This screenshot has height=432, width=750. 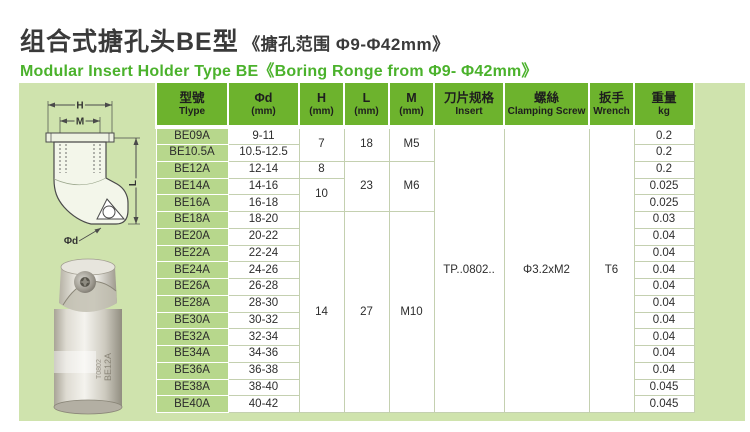 I want to click on diameter-range-cell: 10.5-12.5, so click(x=263, y=153).